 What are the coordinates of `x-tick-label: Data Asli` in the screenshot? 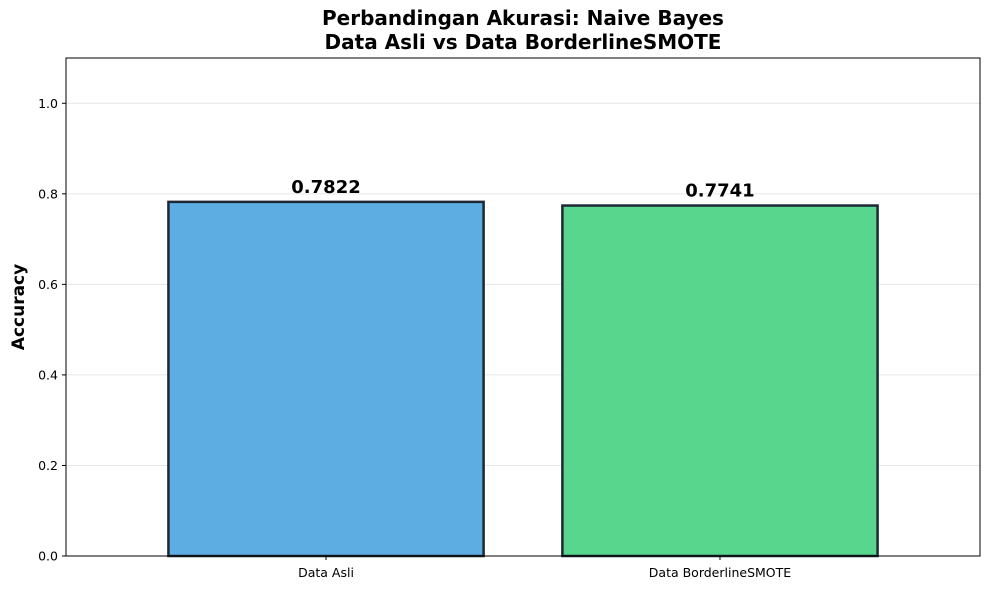 It's located at (326, 572).